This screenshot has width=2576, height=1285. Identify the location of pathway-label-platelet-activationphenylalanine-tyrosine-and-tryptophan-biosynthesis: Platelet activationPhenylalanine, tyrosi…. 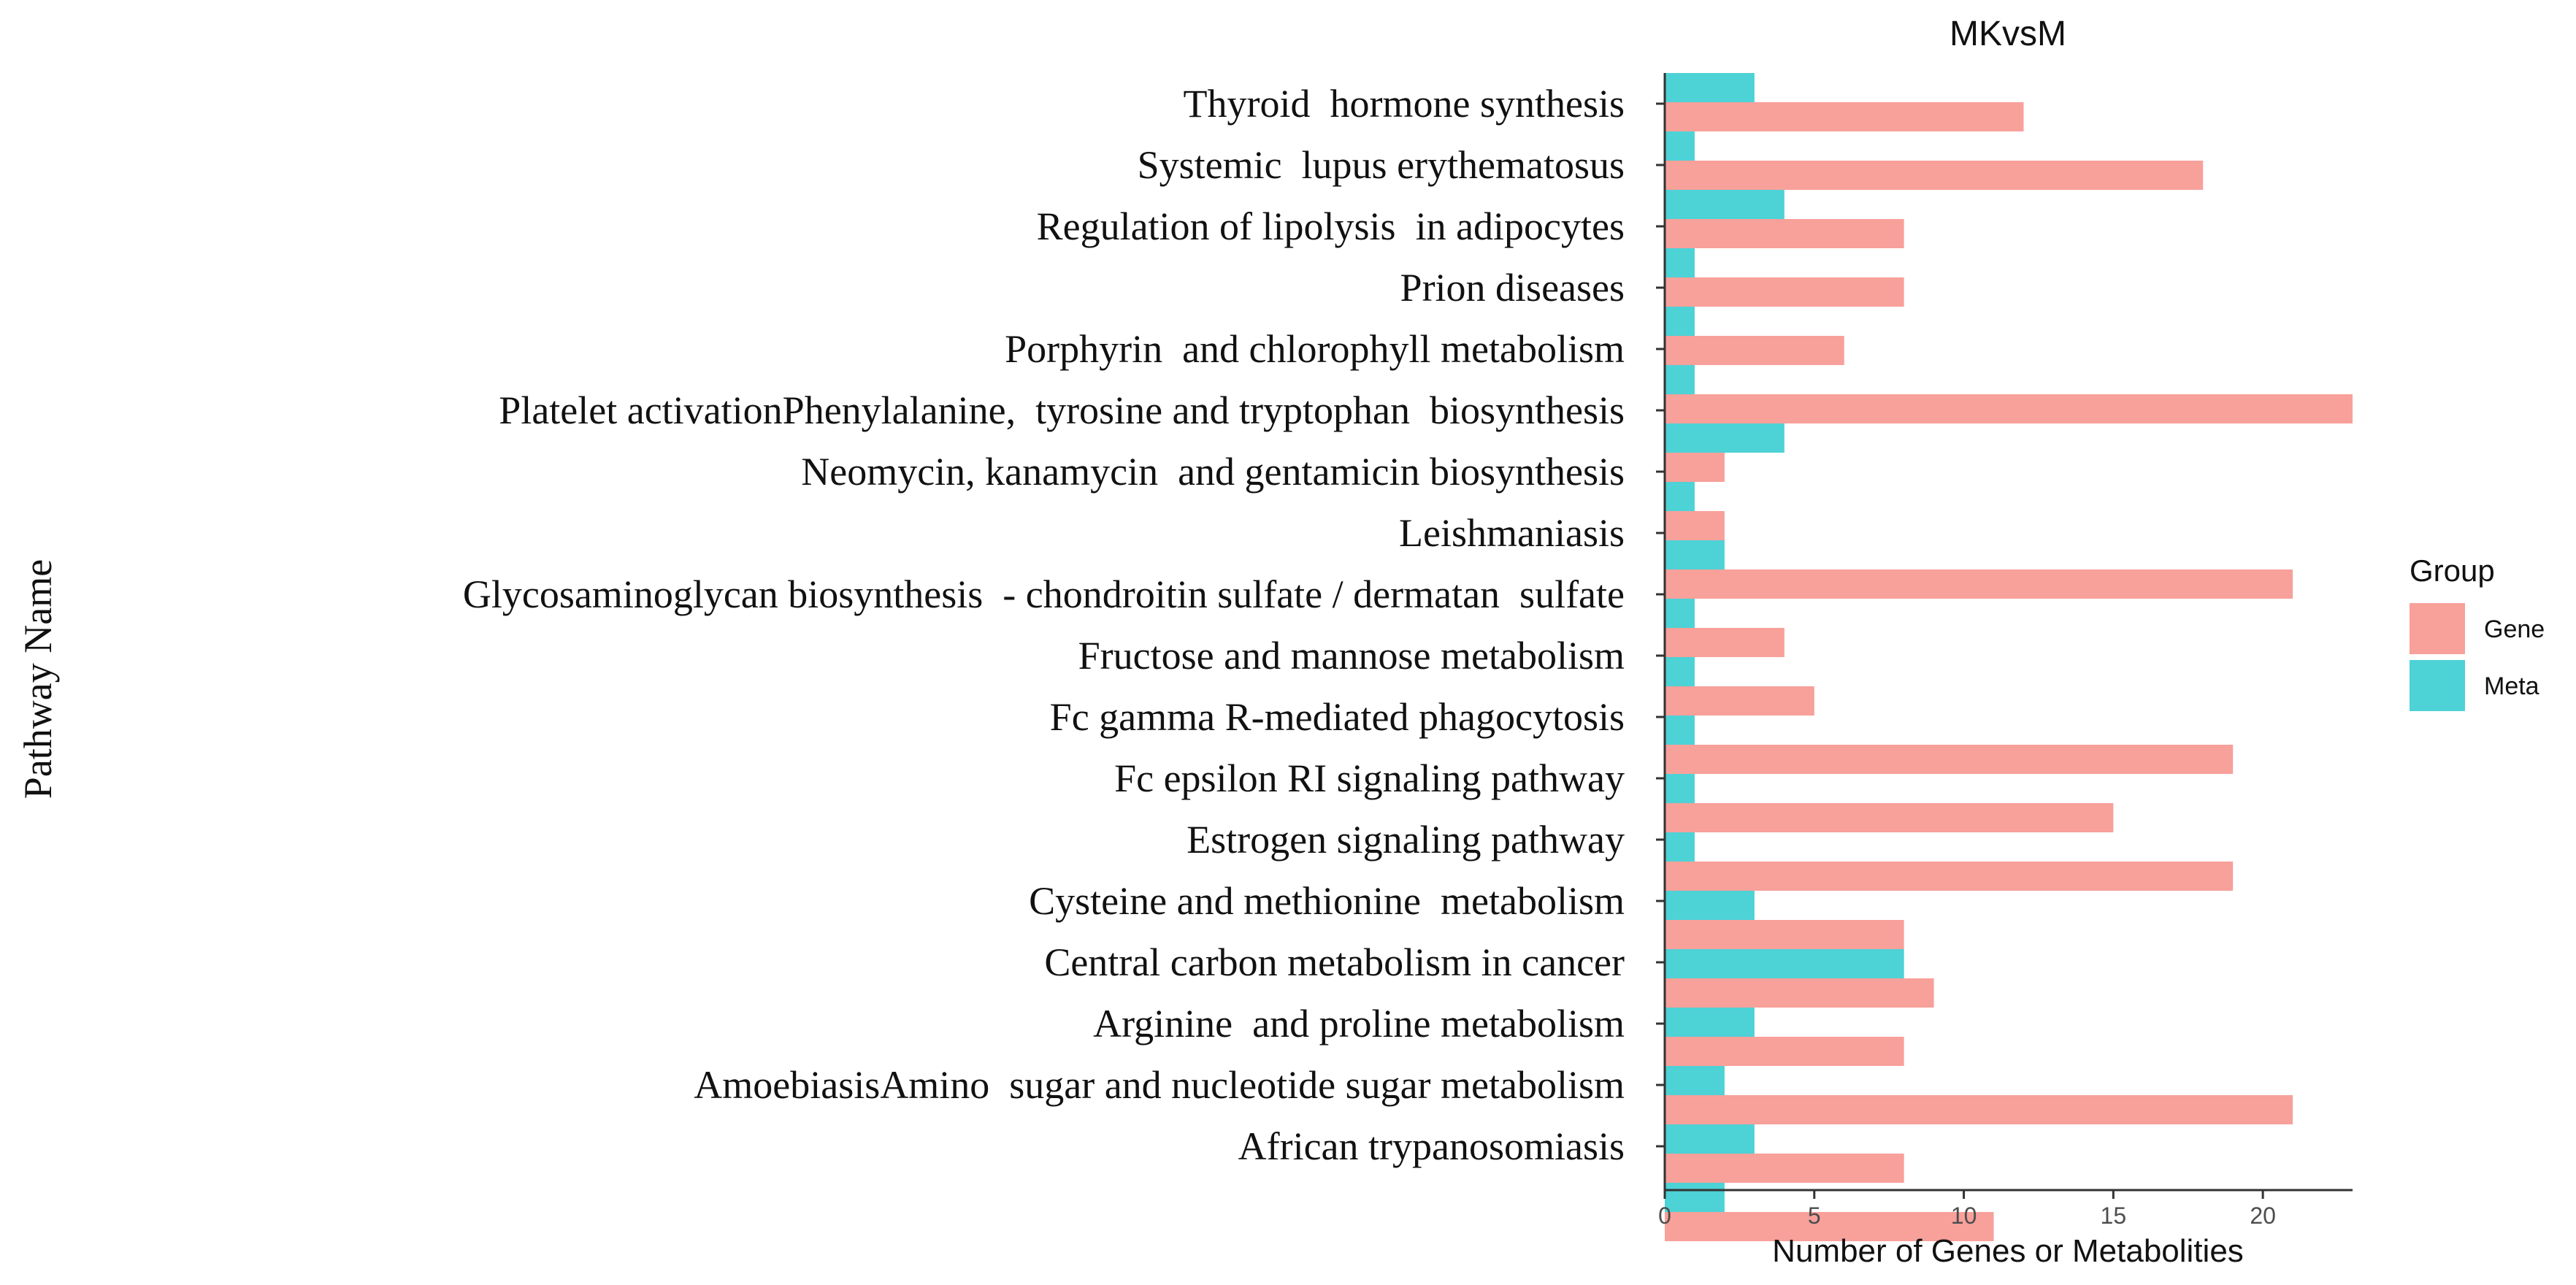
(1062, 410).